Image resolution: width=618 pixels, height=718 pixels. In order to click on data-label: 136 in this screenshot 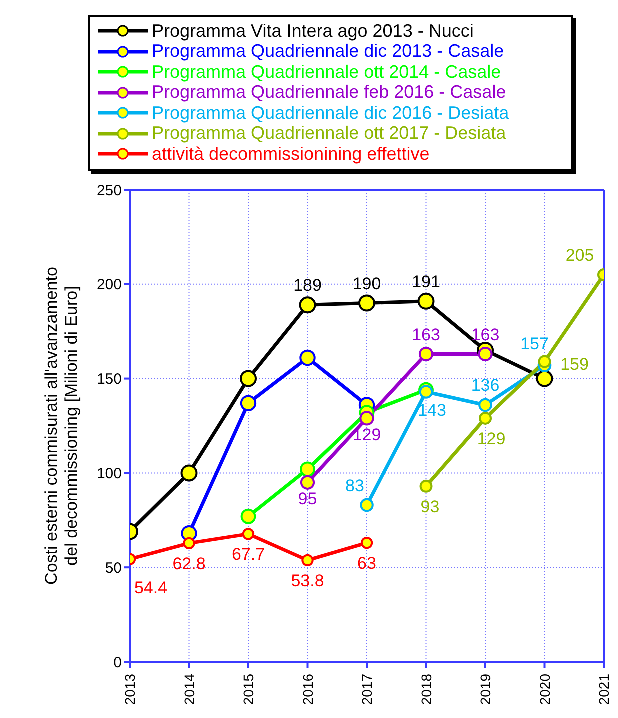, I will do `click(485, 386)`.